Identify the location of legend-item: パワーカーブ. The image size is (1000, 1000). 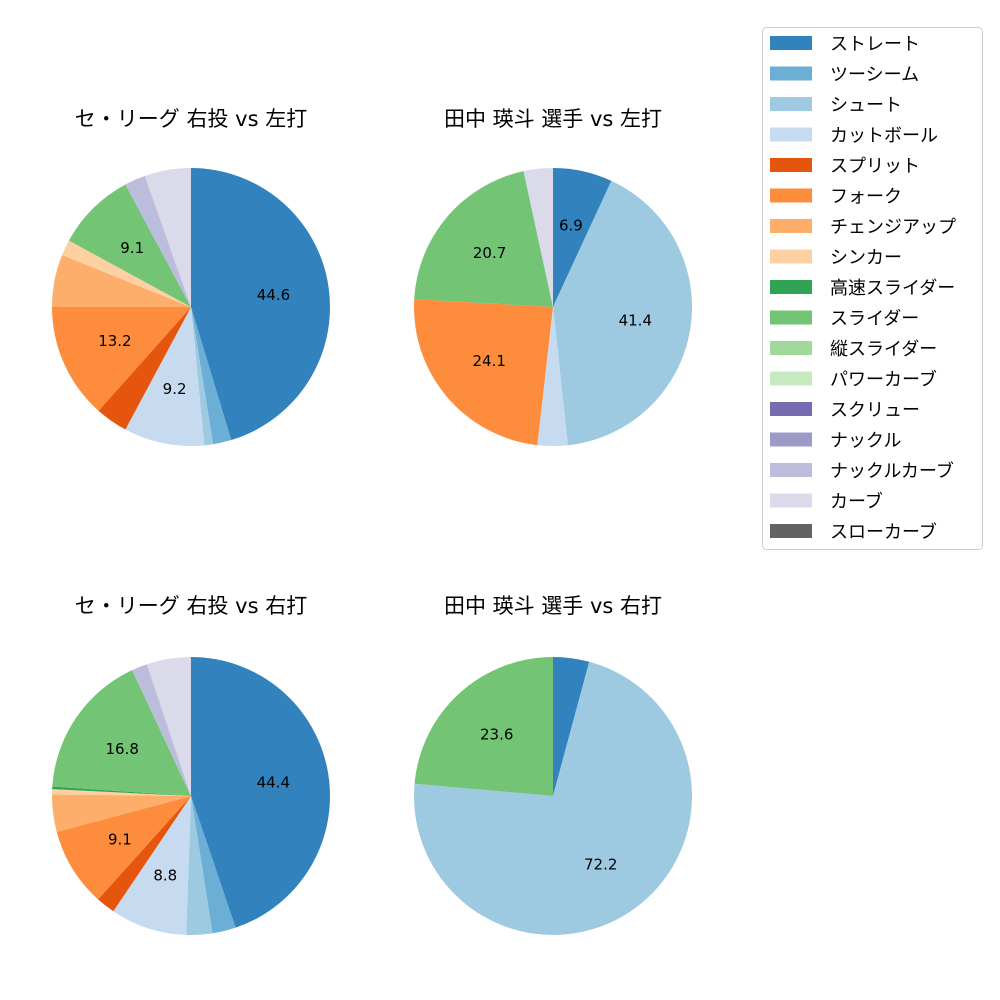
(853, 380).